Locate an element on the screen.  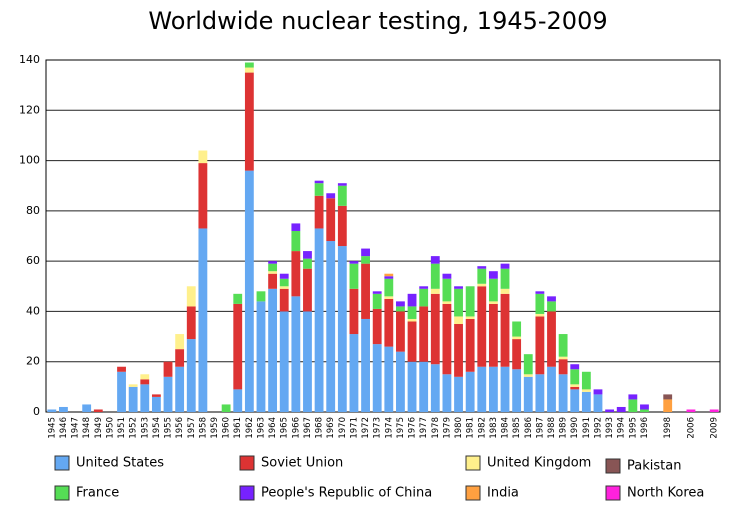
legend-label: India is located at coordinates (503, 493).